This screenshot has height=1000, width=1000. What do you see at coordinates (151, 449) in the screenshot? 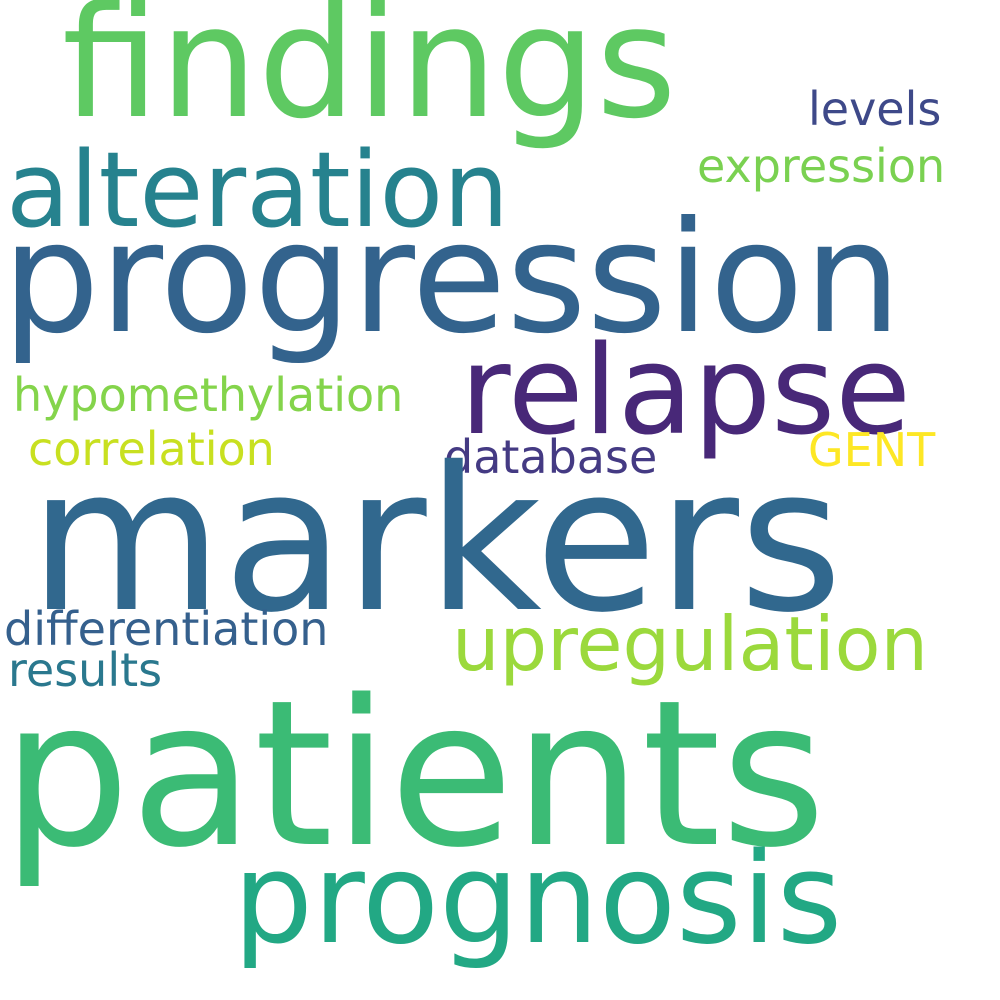
I see `word-correlation: correlation` at bounding box center [151, 449].